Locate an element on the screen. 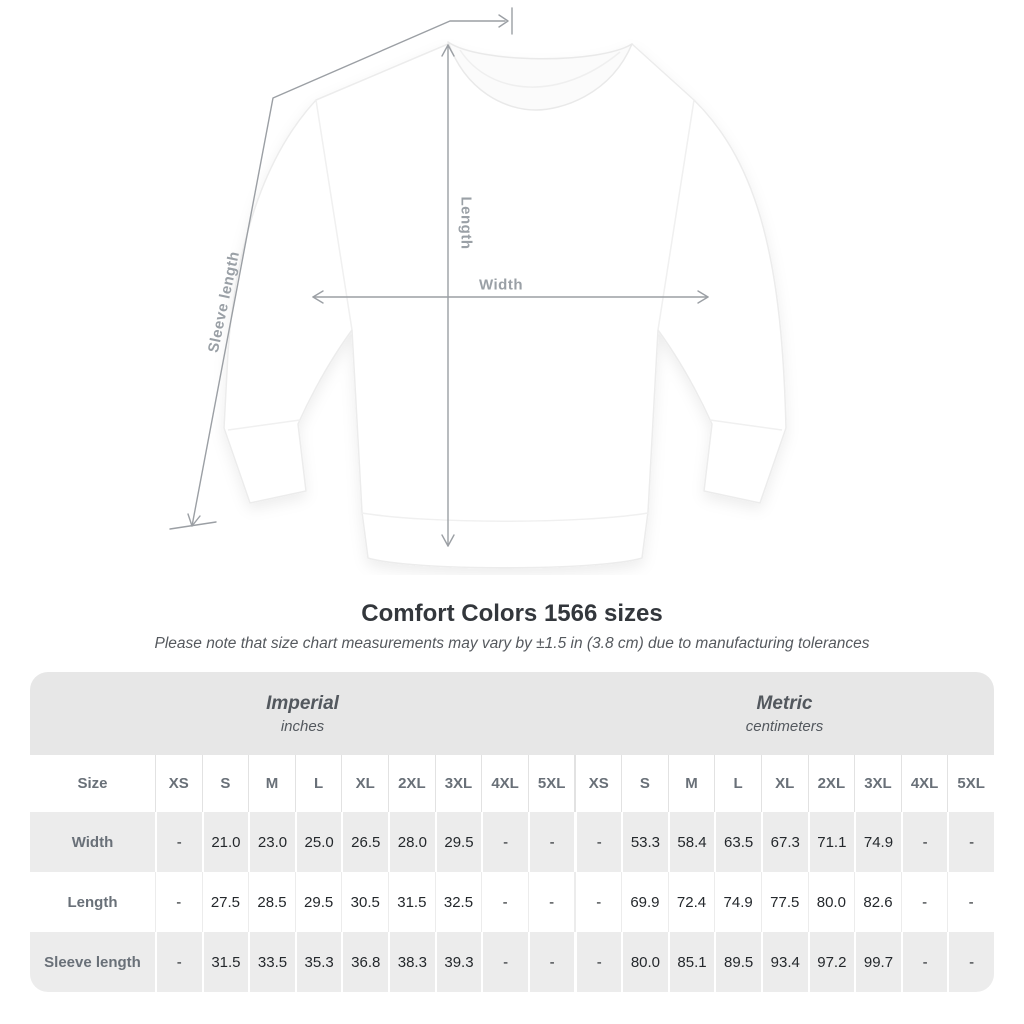 This screenshot has width=1024, height=1024. size-col-metric-5xl: 5XL is located at coordinates (970, 783).